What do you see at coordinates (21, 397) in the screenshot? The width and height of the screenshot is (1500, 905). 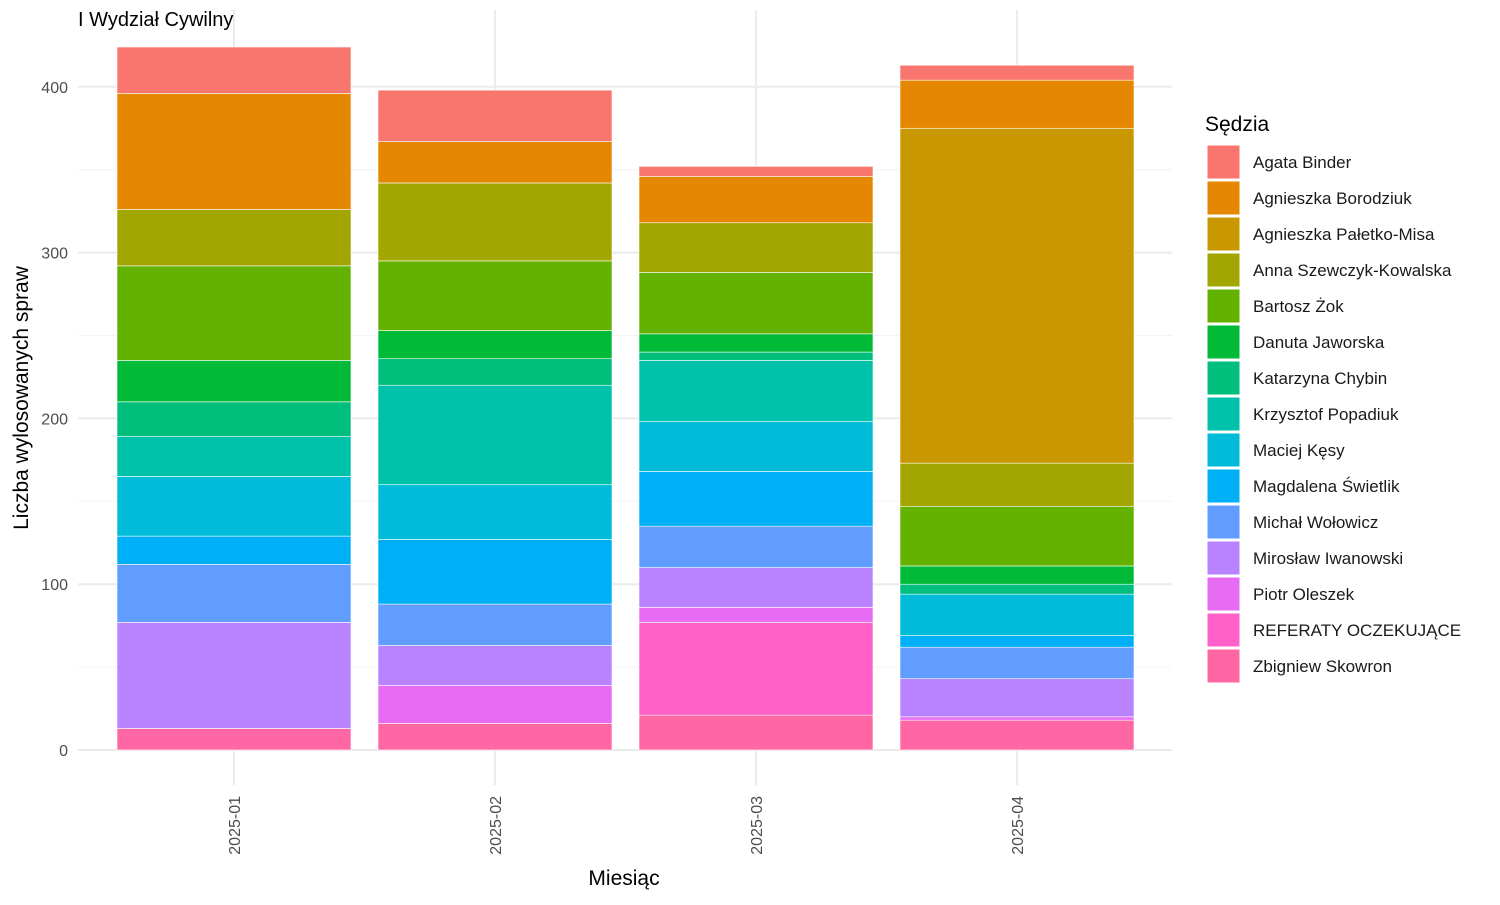 I see `y-axis-label: Liczba wylosowanych spraw` at bounding box center [21, 397].